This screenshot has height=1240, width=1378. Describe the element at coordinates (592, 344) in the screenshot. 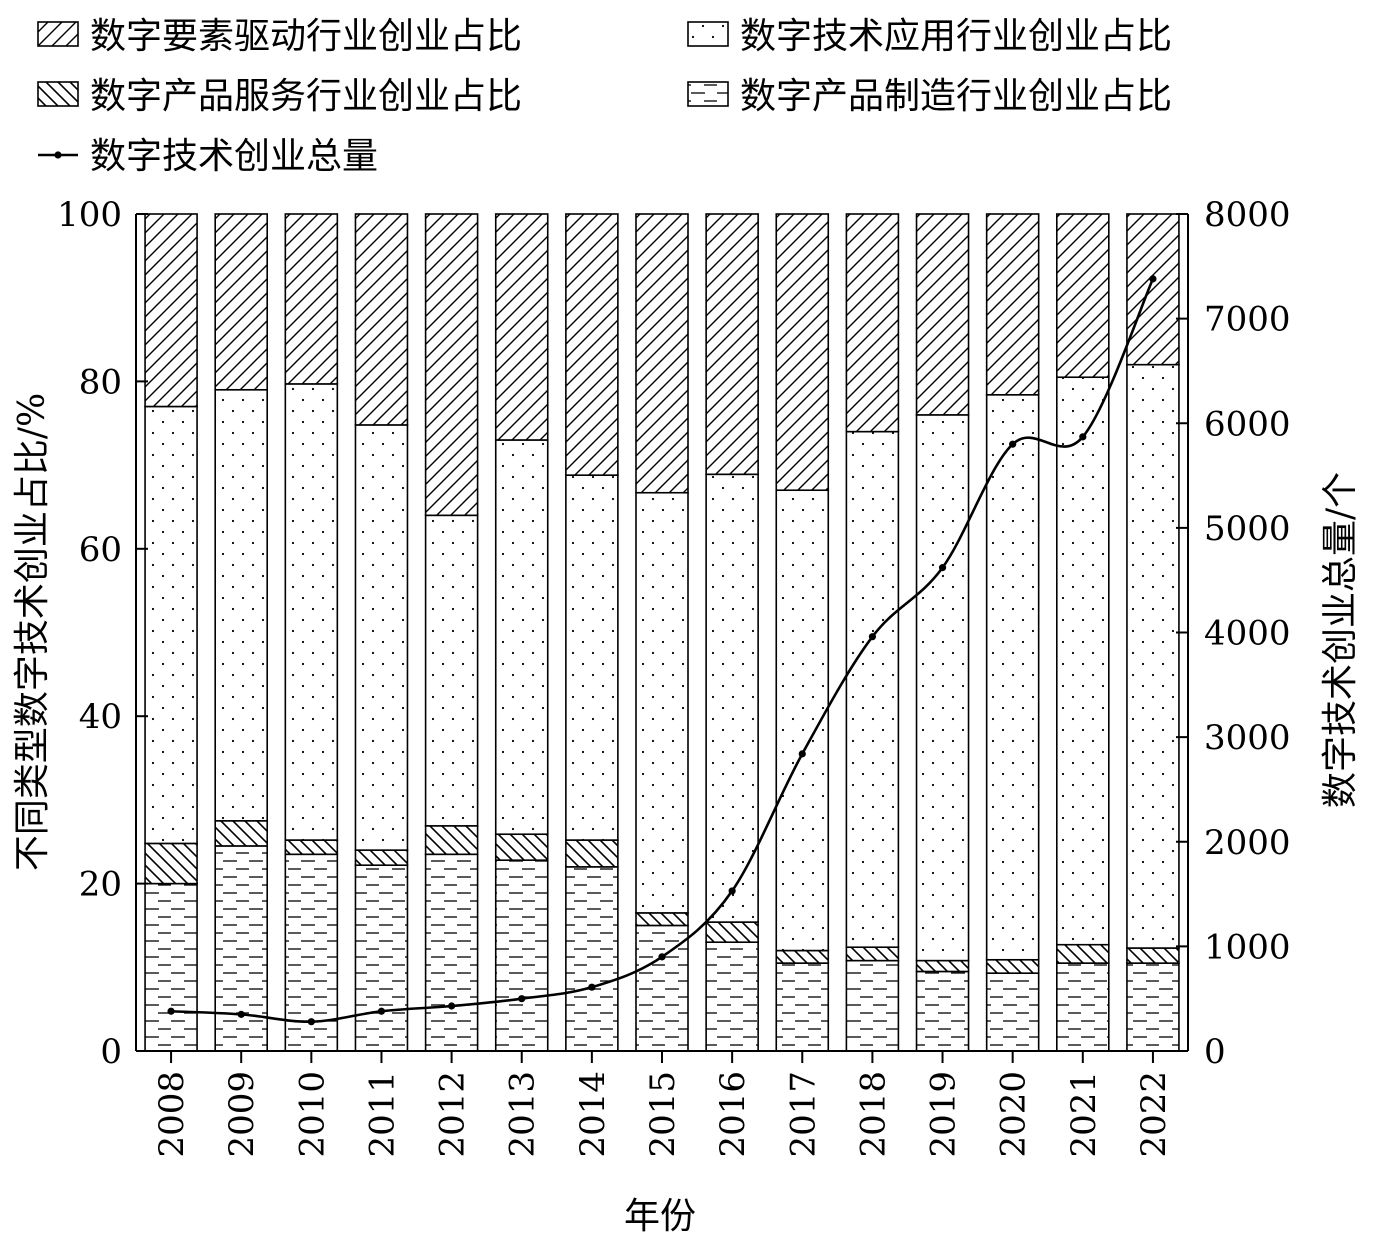

I see `bar-2014-slash` at that location.